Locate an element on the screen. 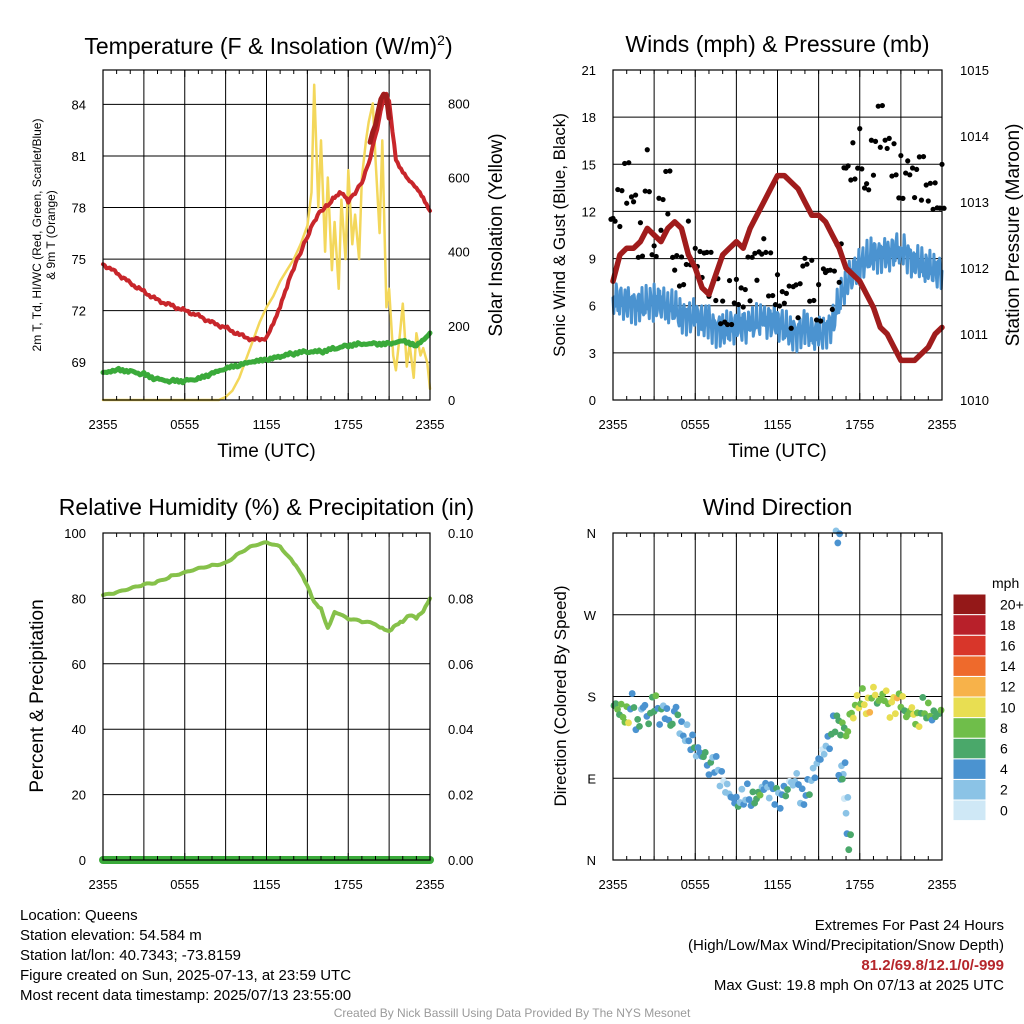  y-tick-label: 3 is located at coordinates (592, 353).